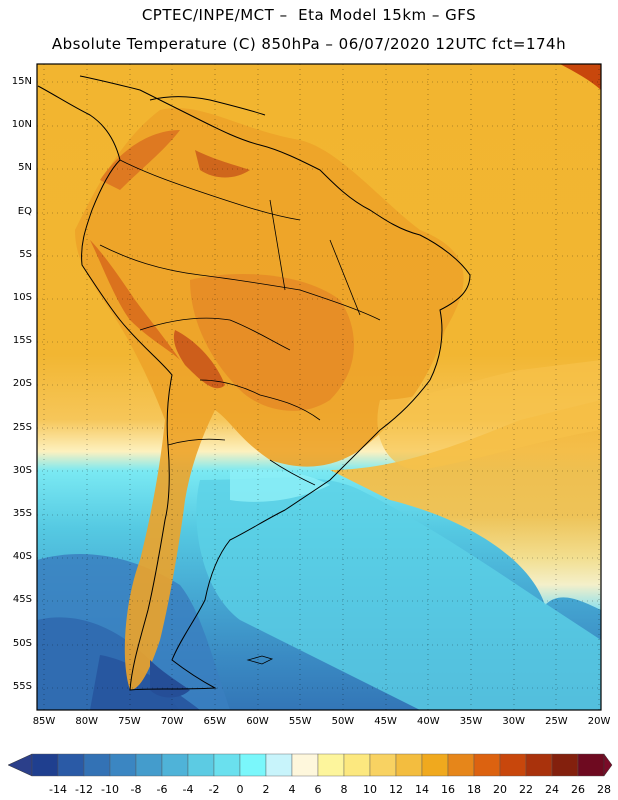 The height and width of the screenshot is (800, 618). Describe the element at coordinates (448, 789) in the screenshot. I see `colorbar-label: 16` at that location.